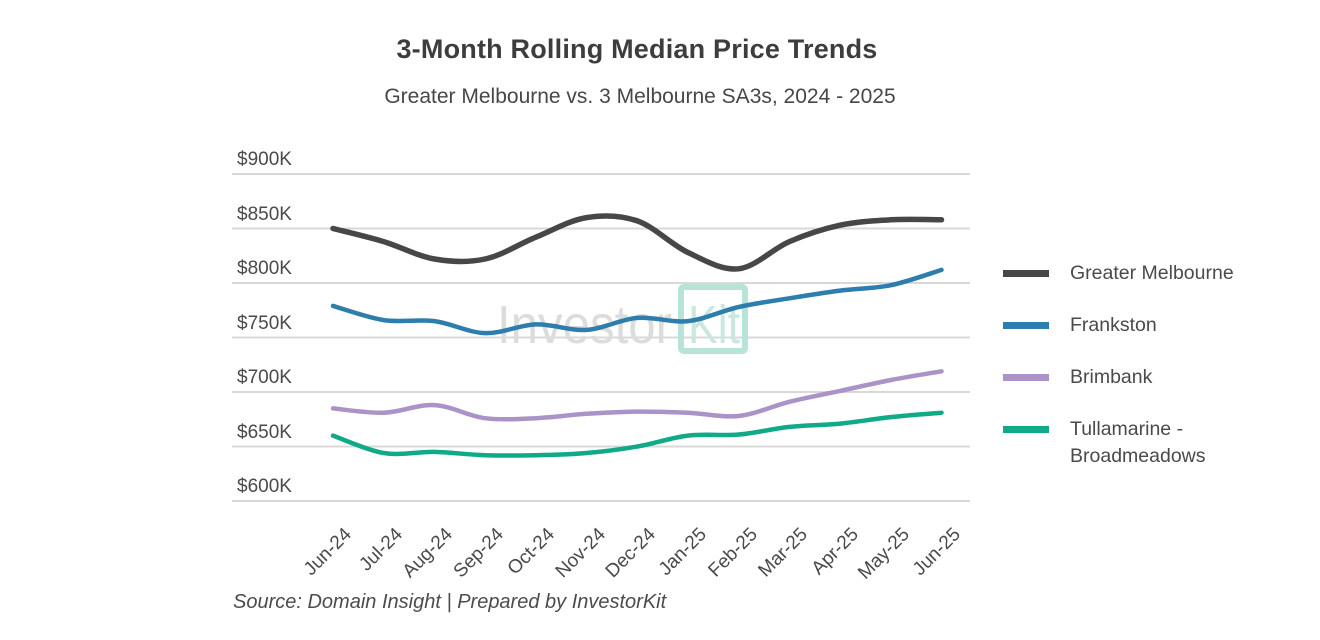 The height and width of the screenshot is (640, 1320). What do you see at coordinates (264, 268) in the screenshot?
I see `y-tick-label: $800K` at bounding box center [264, 268].